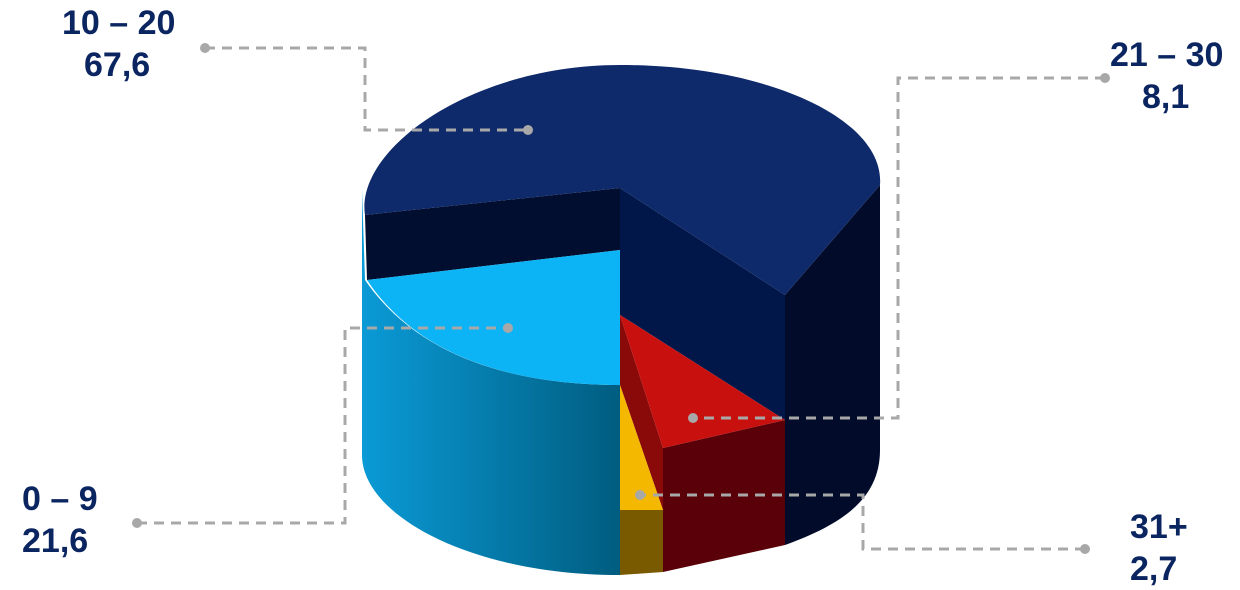 This screenshot has width=1240, height=590. What do you see at coordinates (641, 542) in the screenshot?
I see `slice-side-31plus` at bounding box center [641, 542].